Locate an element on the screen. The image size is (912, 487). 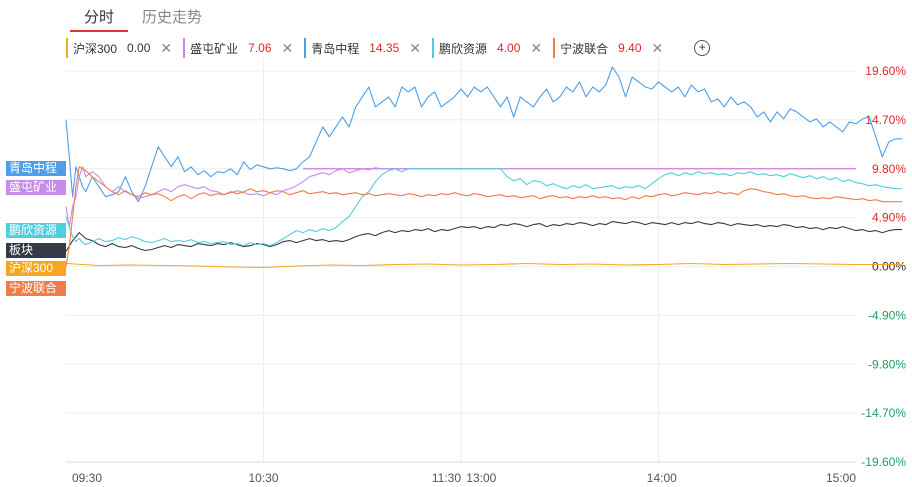
legend-item-shengtun: 盛屯矿业 7.06 ✕ is located at coordinates (241, 48).